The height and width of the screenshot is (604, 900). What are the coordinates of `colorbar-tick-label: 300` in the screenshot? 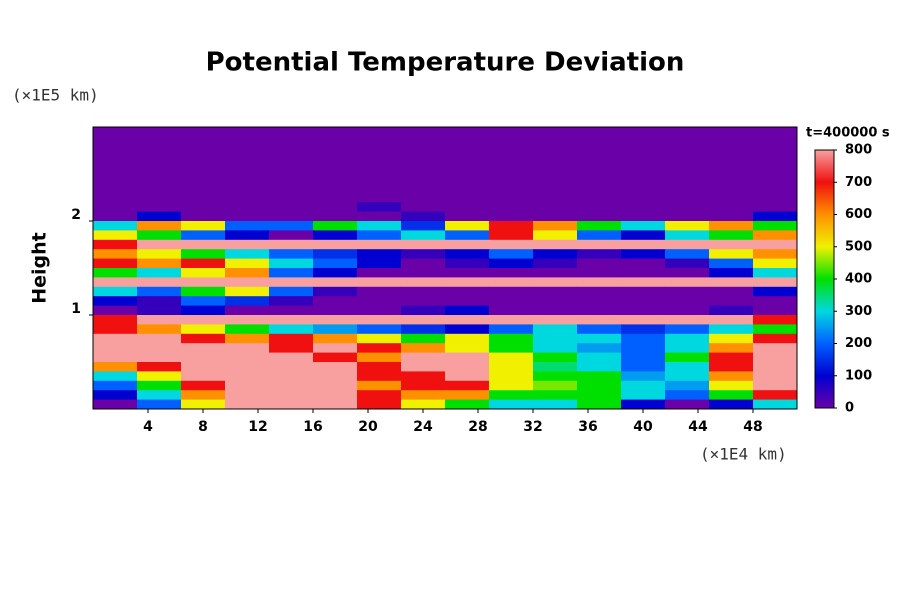 It's located at (858, 311).